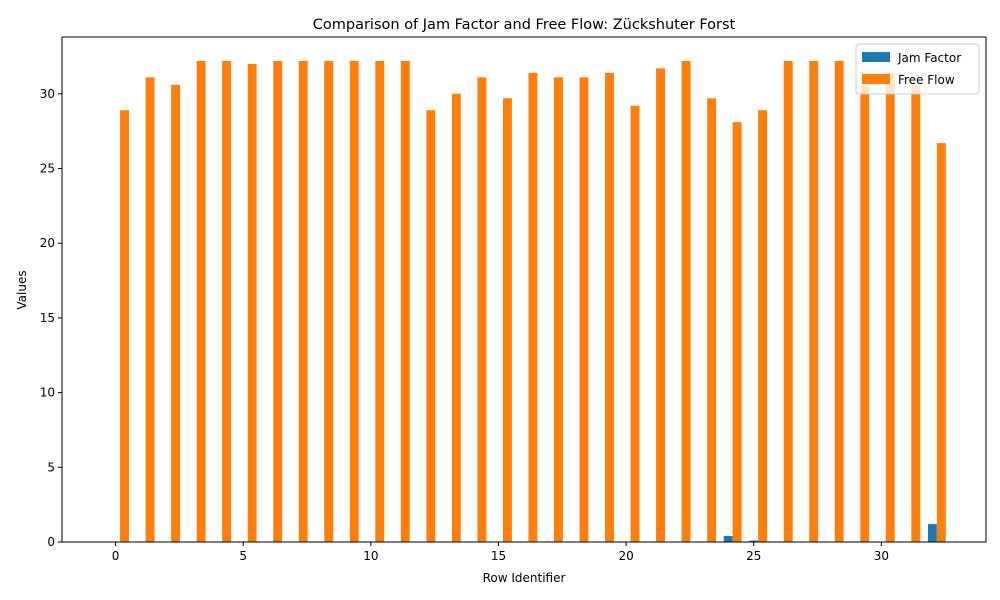  Describe the element at coordinates (47, 318) in the screenshot. I see `y-tick-label: 15` at that location.